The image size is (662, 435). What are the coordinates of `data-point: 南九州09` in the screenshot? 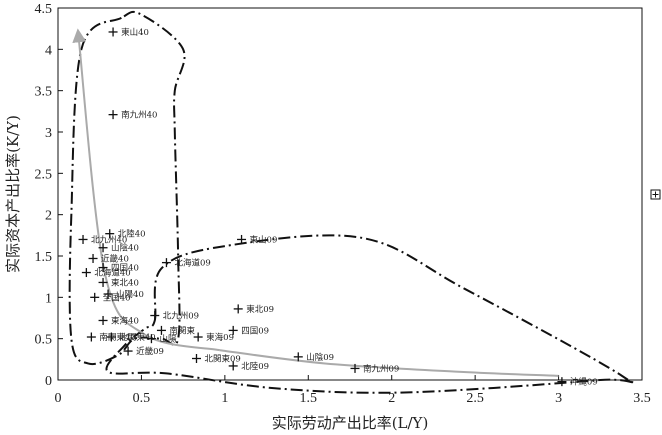 It's located at (374, 368).